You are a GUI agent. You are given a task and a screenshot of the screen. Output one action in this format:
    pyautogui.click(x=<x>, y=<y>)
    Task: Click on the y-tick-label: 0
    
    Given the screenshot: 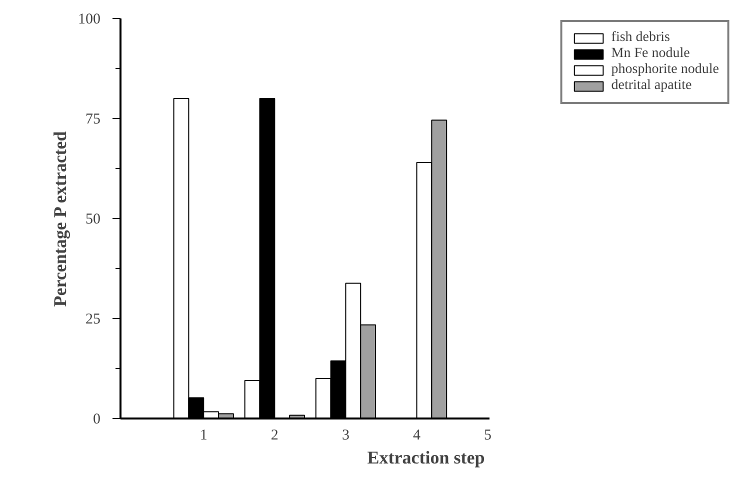 What is the action you would take?
    pyautogui.click(x=96, y=420)
    